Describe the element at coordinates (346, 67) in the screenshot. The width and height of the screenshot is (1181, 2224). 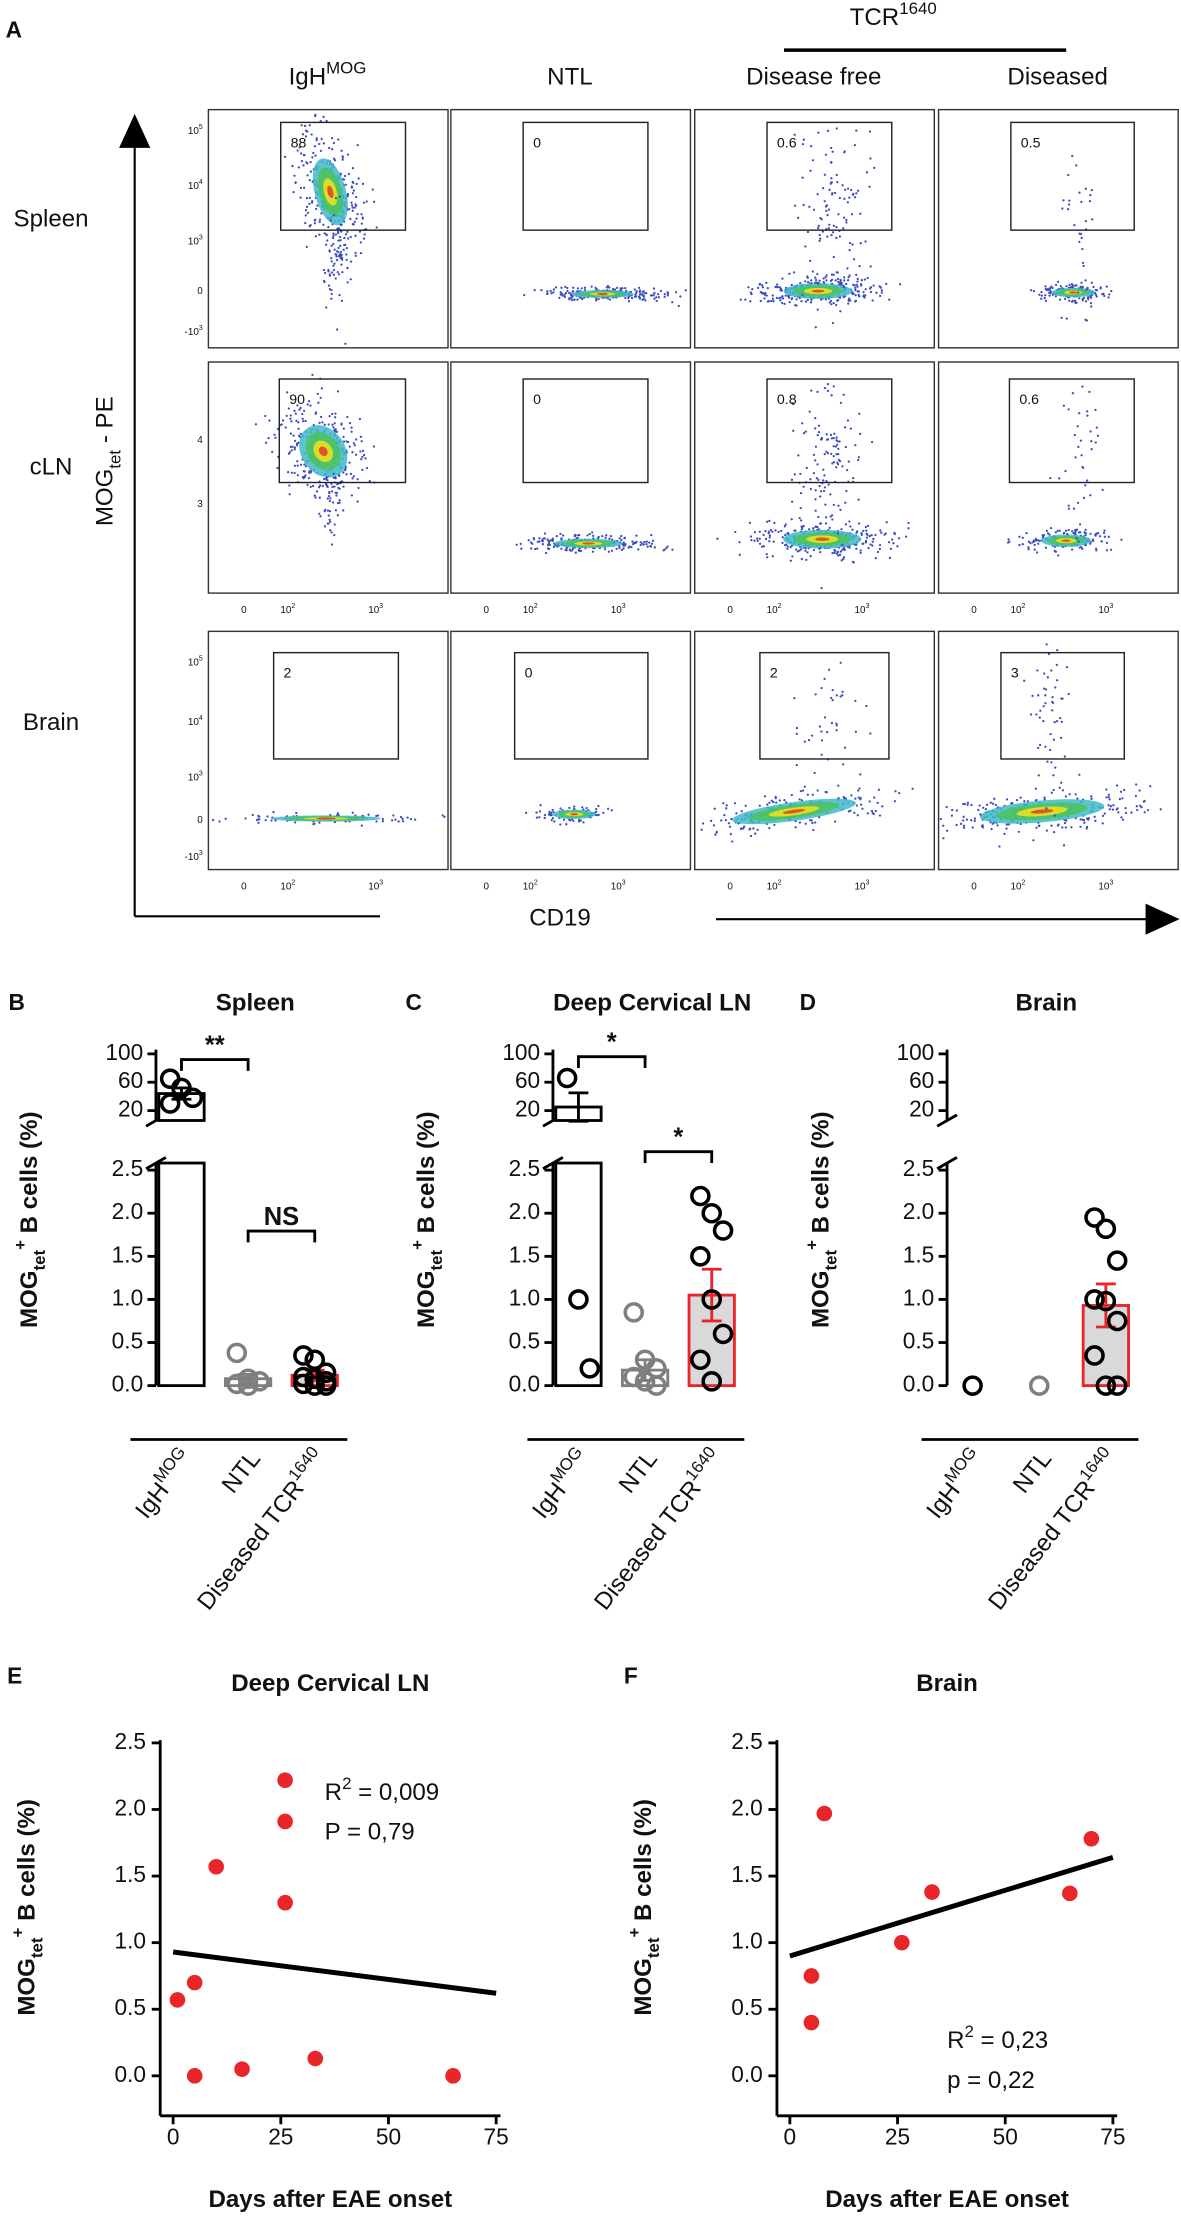
I see `column-label-part: MOG` at that location.